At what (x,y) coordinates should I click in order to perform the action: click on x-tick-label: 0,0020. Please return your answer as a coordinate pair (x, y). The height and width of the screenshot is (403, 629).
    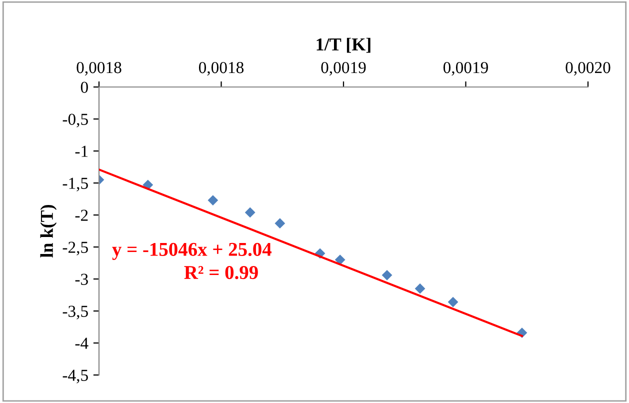
    Looking at the image, I should click on (588, 69).